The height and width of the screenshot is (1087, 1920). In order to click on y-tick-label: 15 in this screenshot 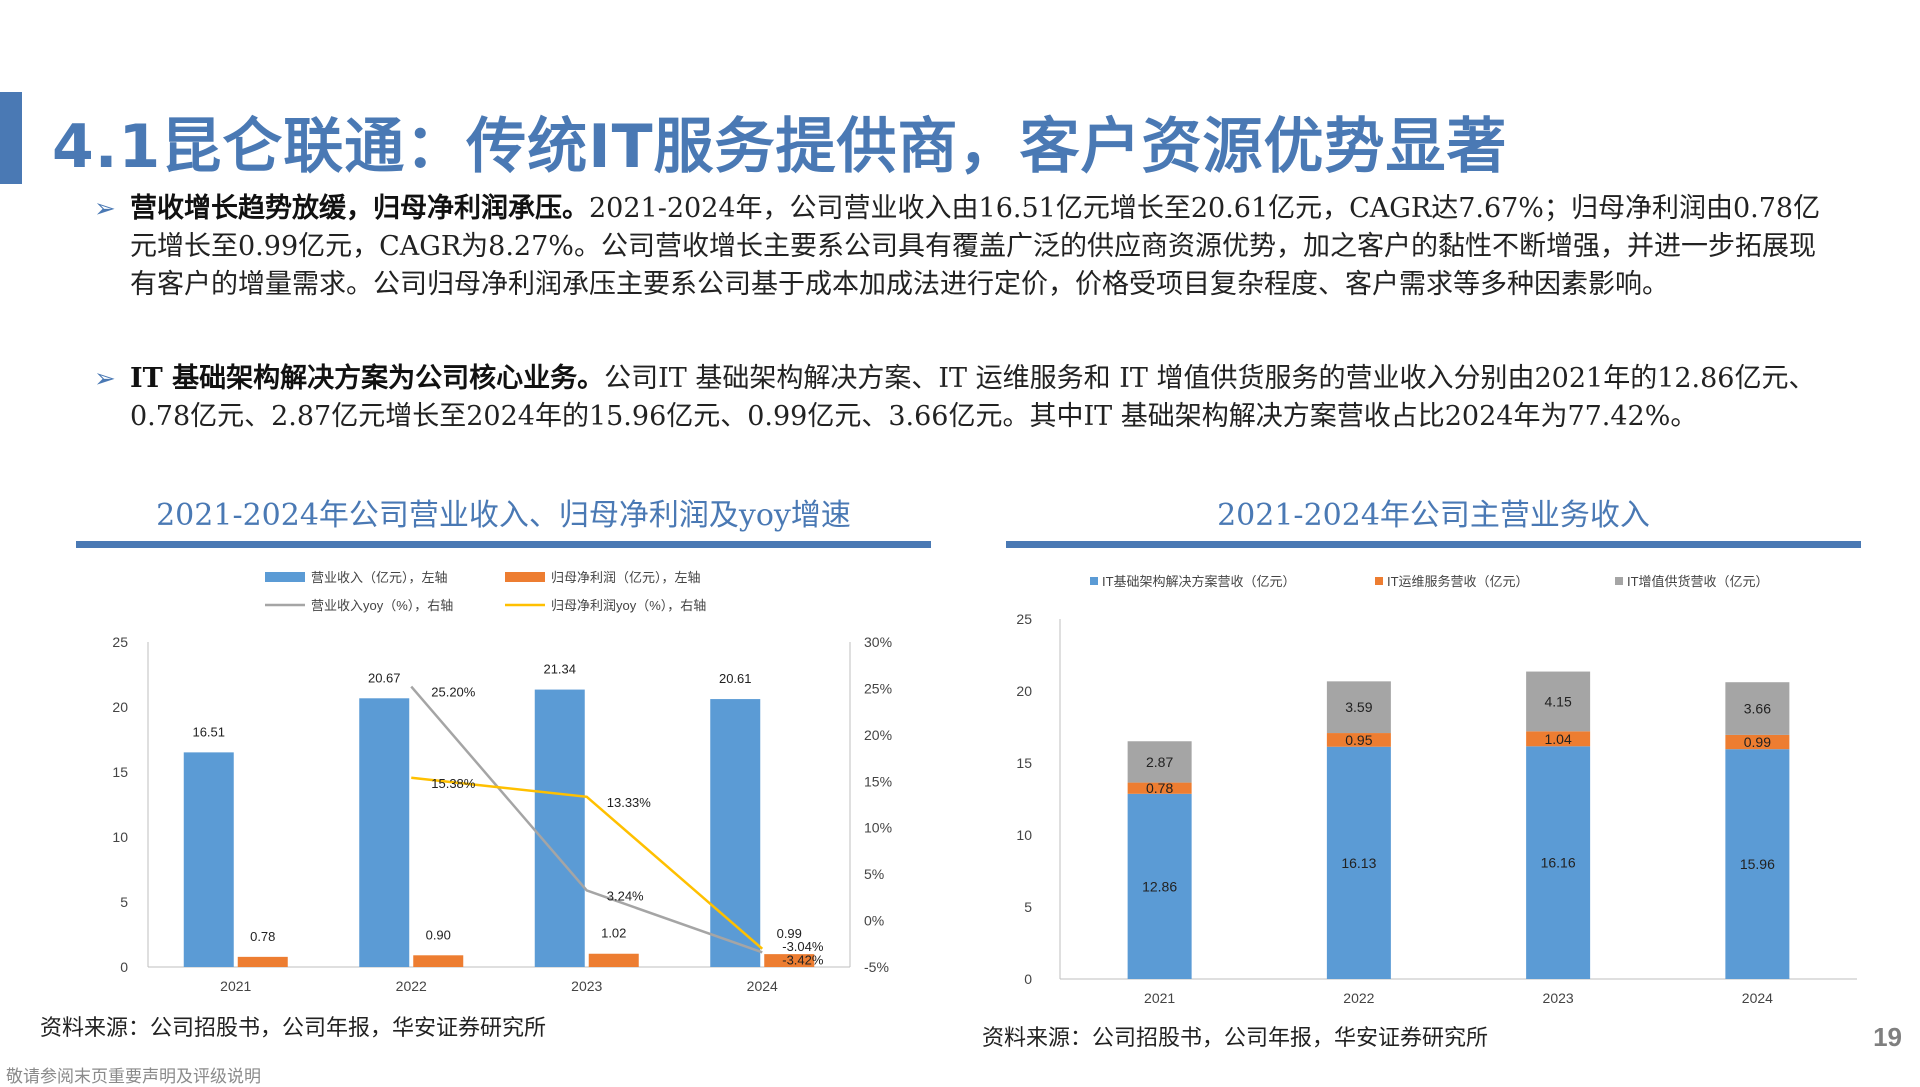, I will do `click(1024, 763)`.